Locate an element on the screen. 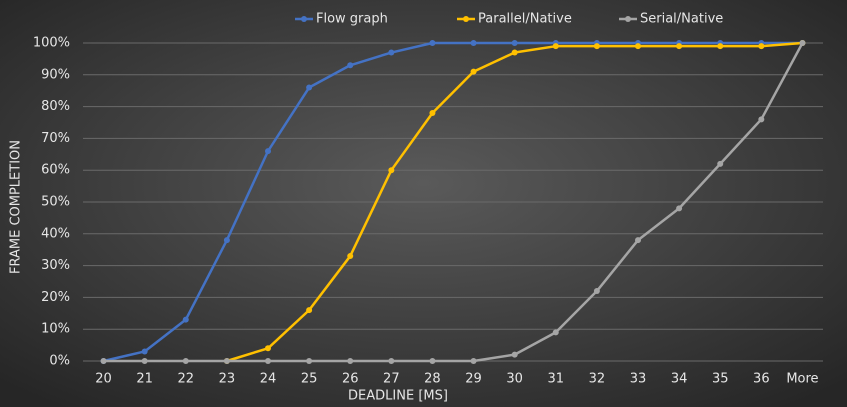  x-tick-label: 35 is located at coordinates (720, 379).